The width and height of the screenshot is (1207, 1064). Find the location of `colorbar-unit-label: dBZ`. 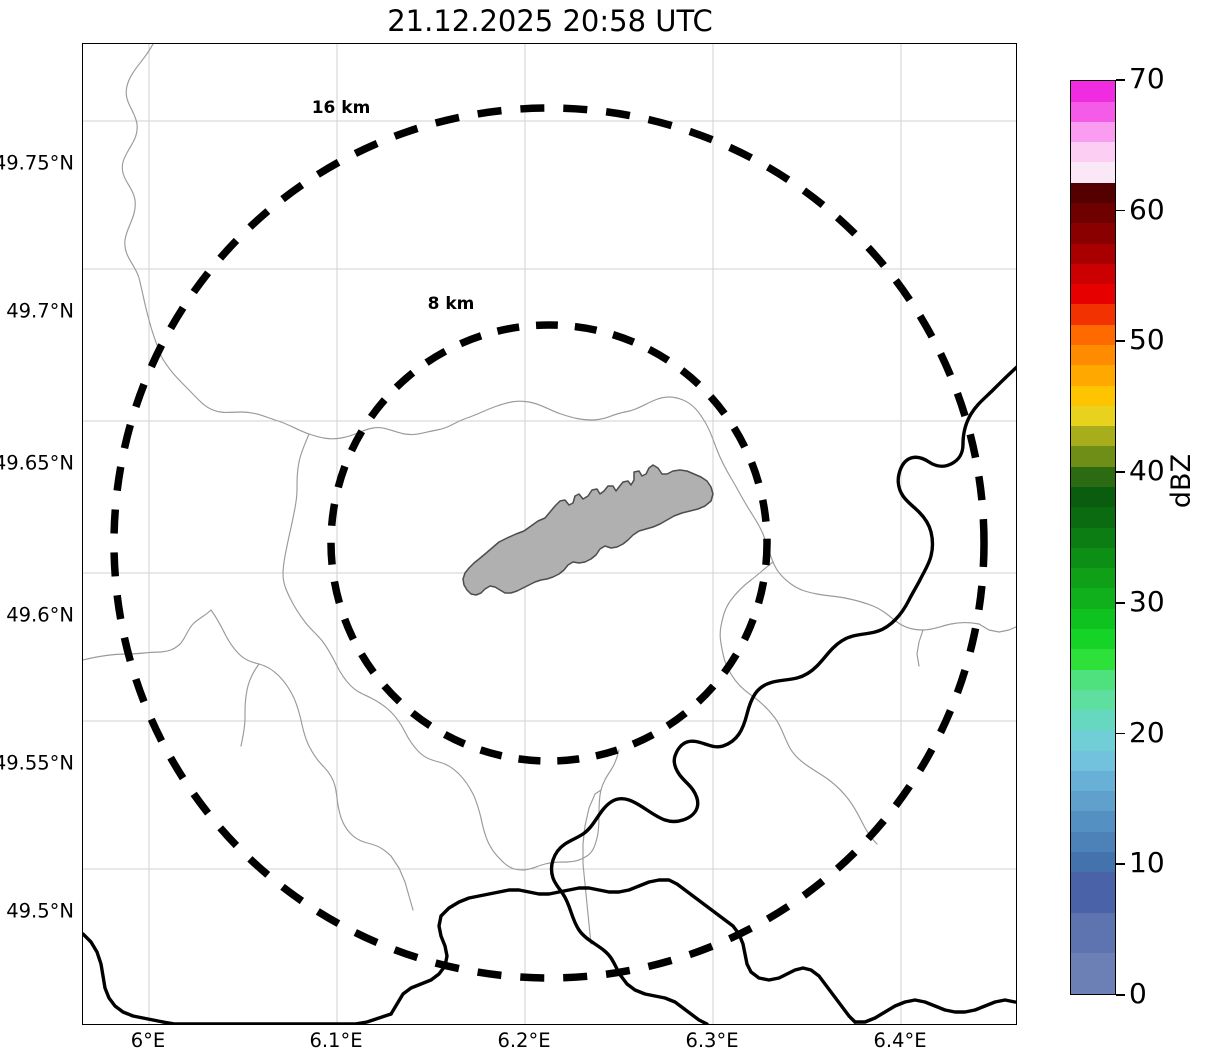

colorbar-unit-label: dBZ is located at coordinates (1181, 481).